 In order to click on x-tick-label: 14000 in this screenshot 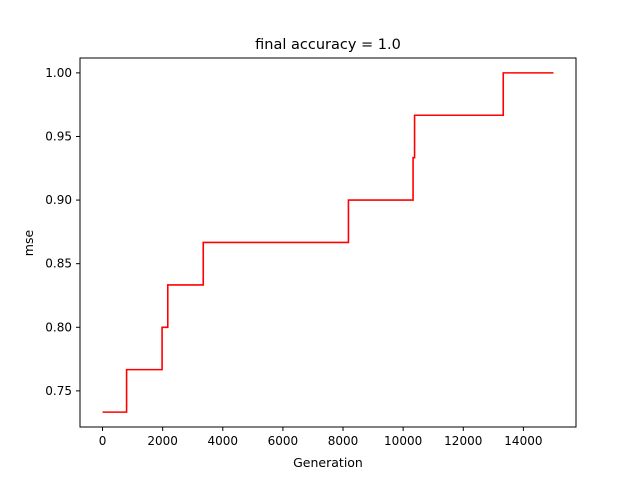, I will do `click(523, 441)`.